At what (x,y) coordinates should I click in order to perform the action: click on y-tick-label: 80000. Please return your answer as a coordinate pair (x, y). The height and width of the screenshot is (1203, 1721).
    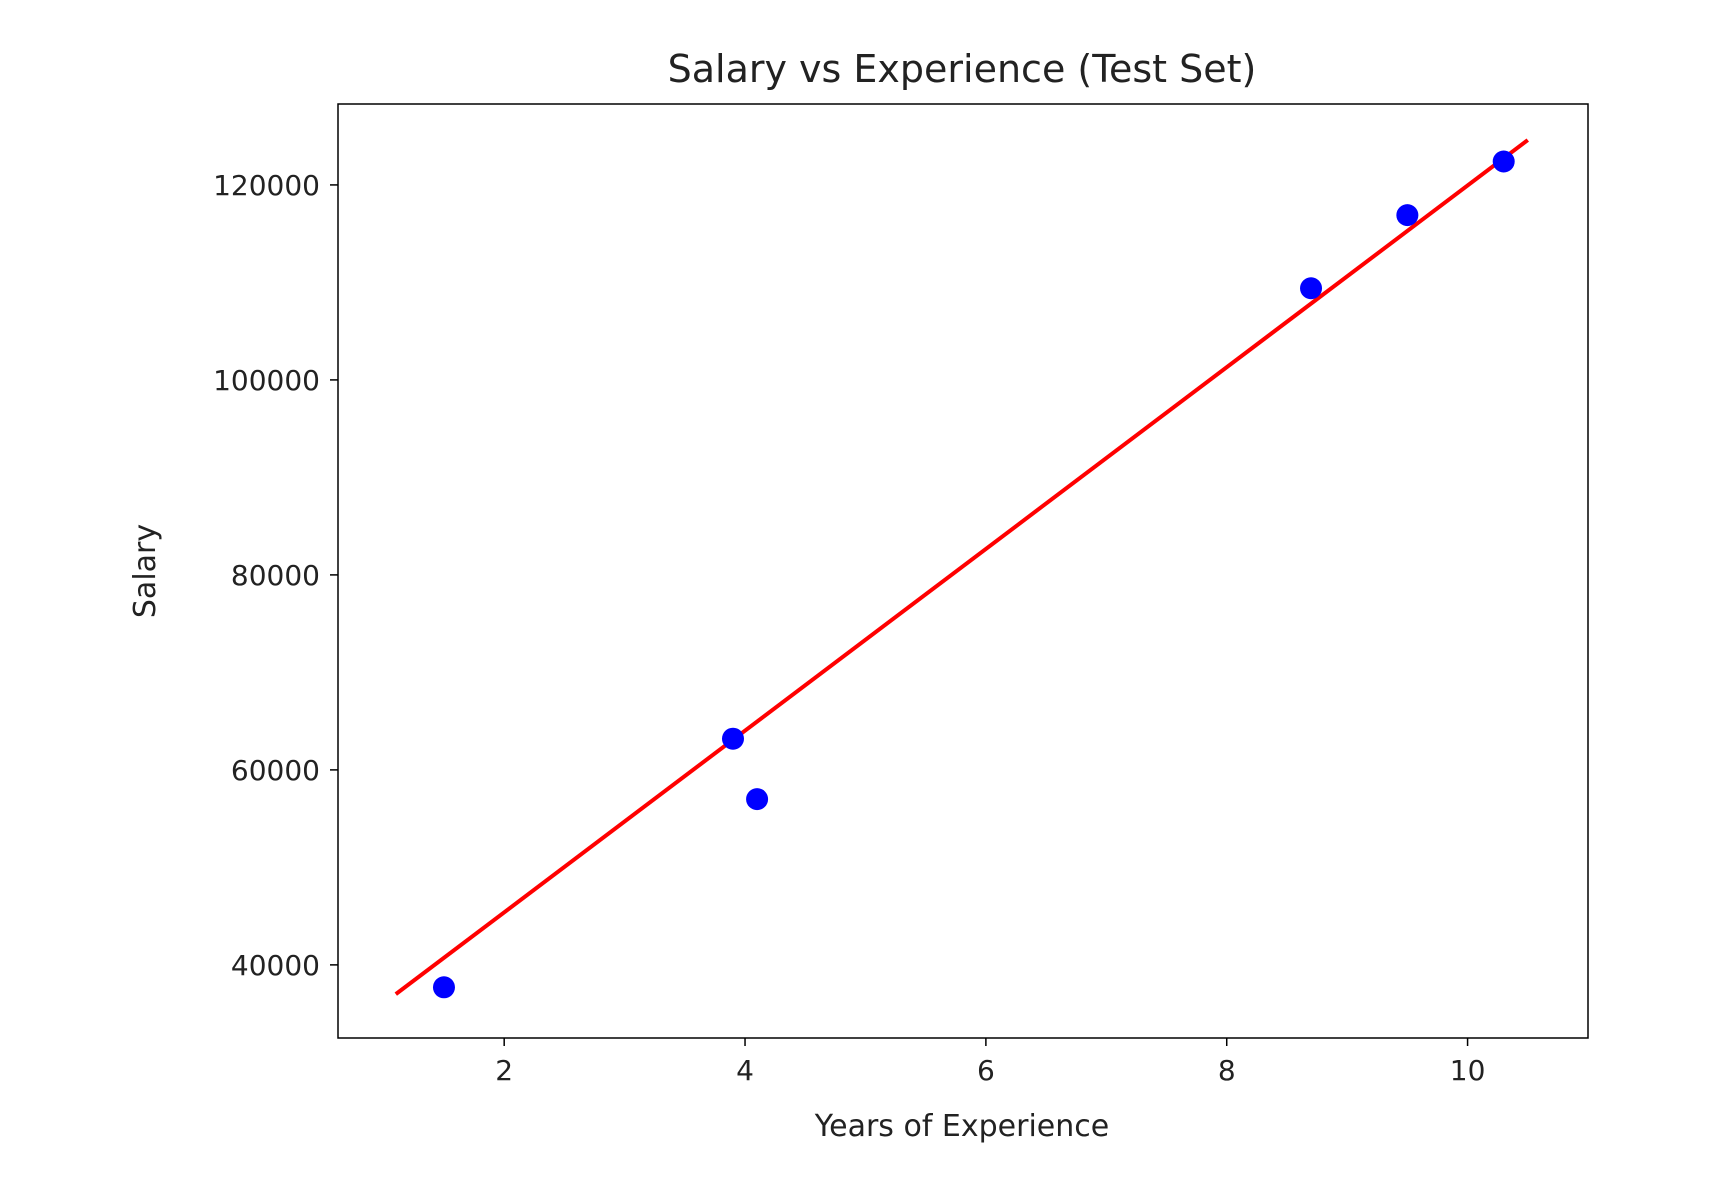
    Looking at the image, I should click on (275, 575).